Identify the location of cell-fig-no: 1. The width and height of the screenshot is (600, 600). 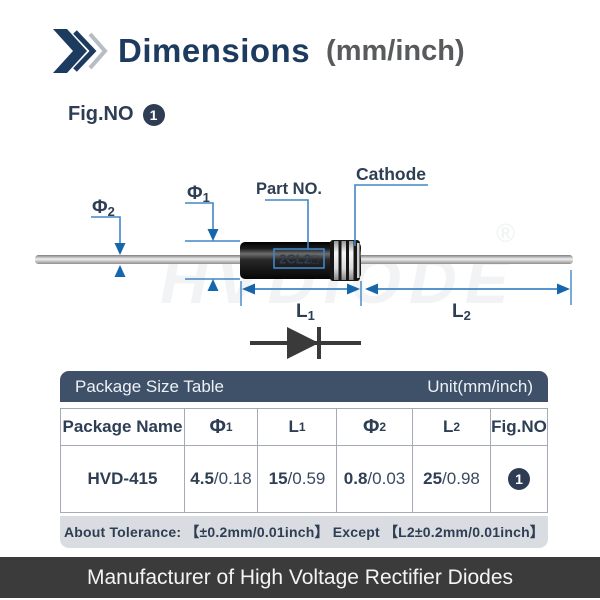
(519, 479).